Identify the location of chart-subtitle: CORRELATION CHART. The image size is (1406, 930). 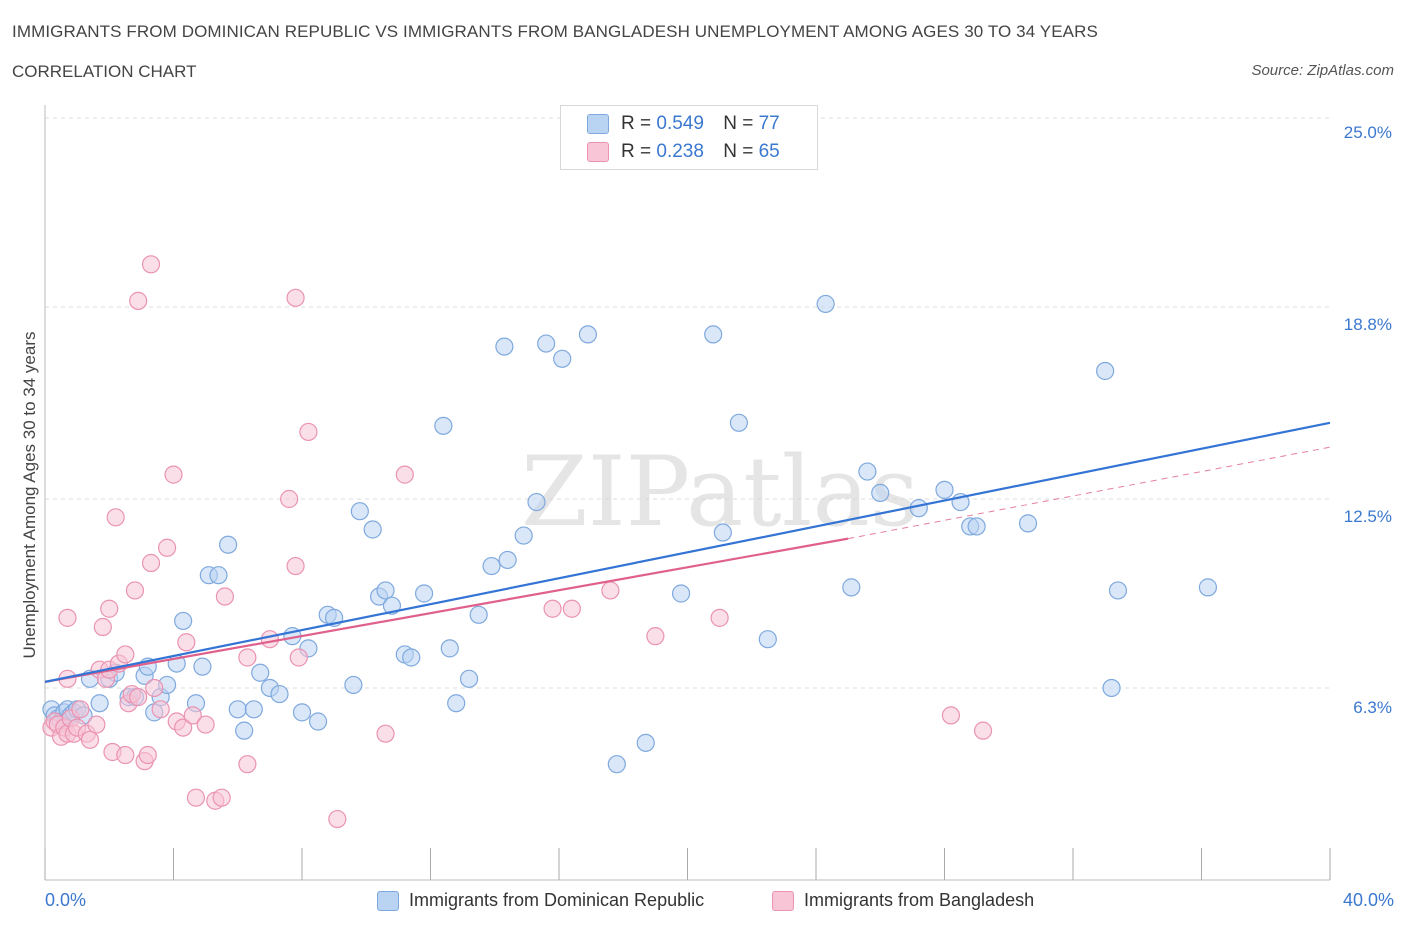
(104, 71).